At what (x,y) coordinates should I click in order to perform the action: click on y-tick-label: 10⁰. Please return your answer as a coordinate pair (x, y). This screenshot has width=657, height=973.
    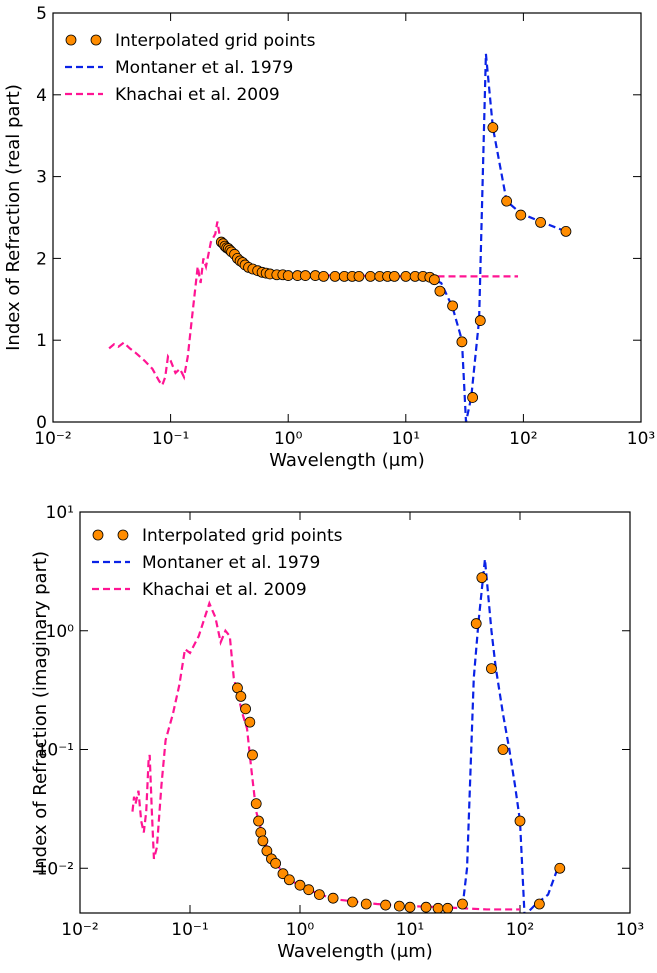
    Looking at the image, I should click on (60, 632).